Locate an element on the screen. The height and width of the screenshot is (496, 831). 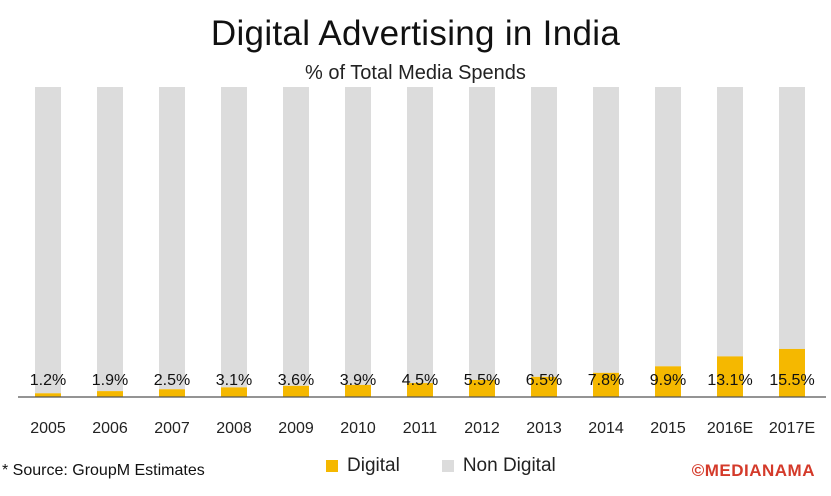
x-tick-label-2006: 2006 is located at coordinates (110, 428).